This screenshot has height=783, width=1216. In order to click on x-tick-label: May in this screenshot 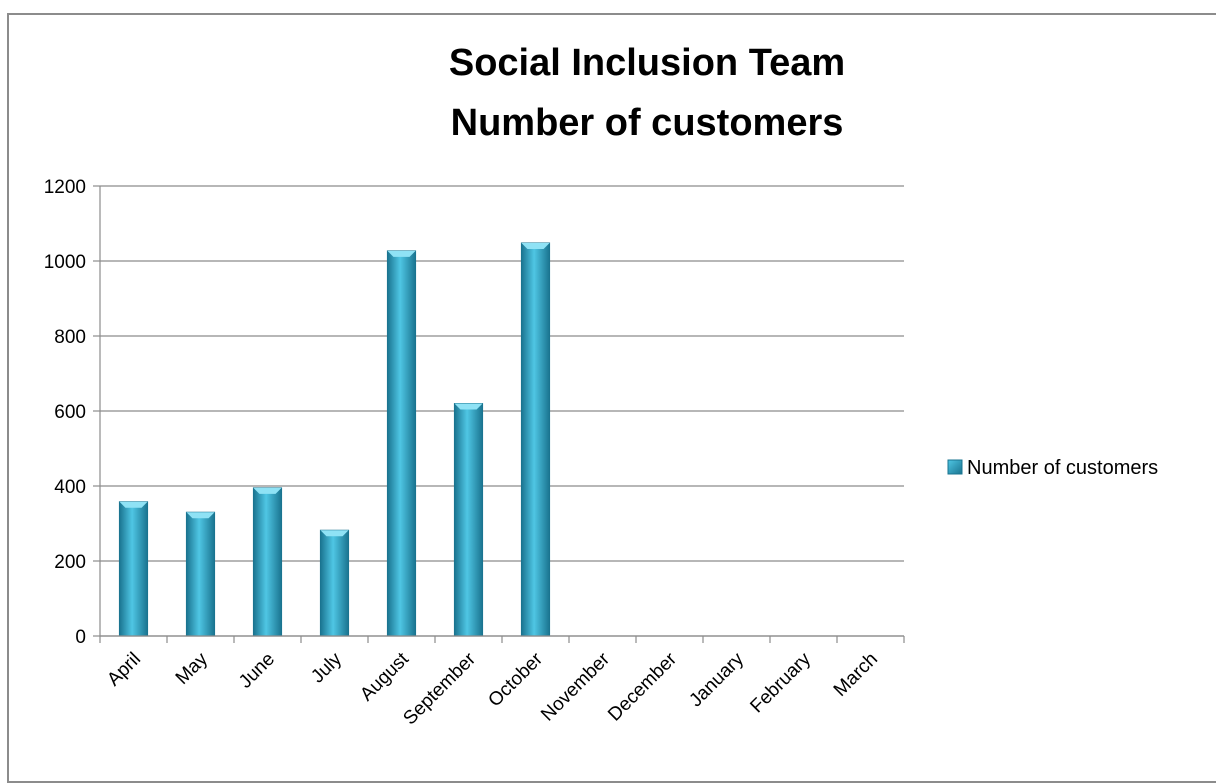, I will do `click(192, 668)`.